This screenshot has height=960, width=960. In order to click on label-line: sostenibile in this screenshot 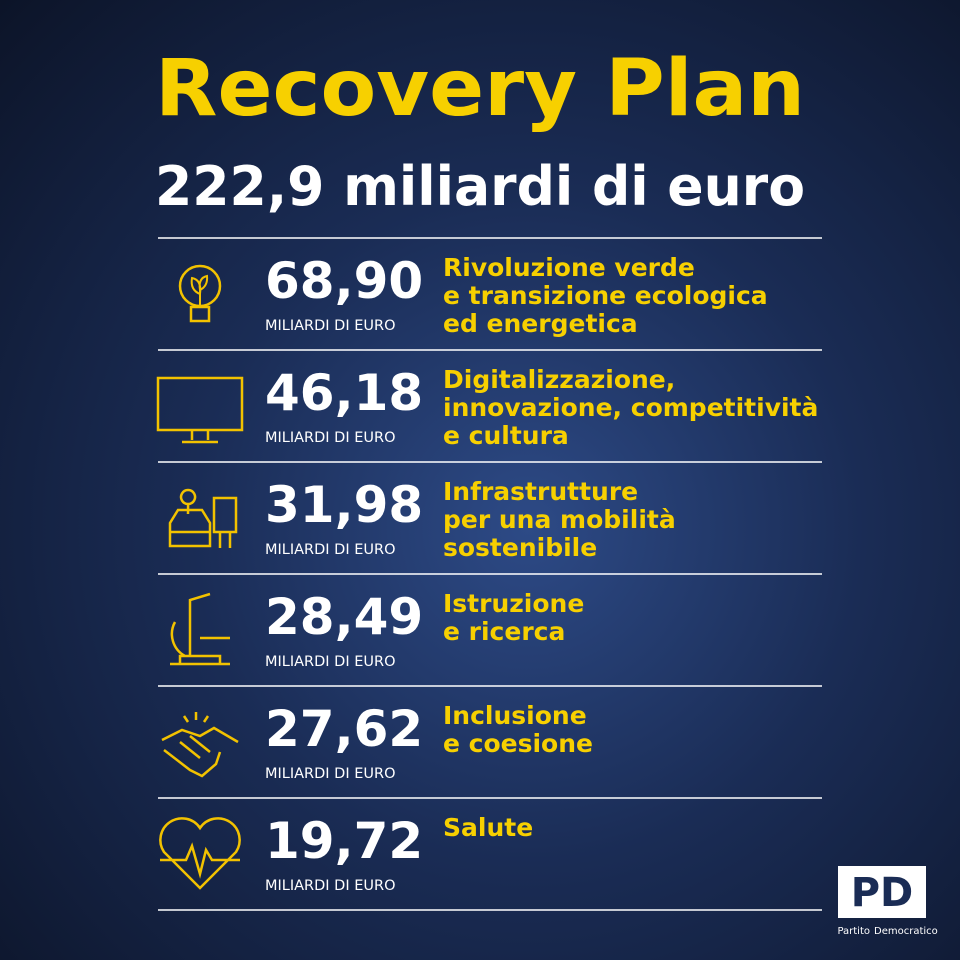, I will do `click(520, 547)`.